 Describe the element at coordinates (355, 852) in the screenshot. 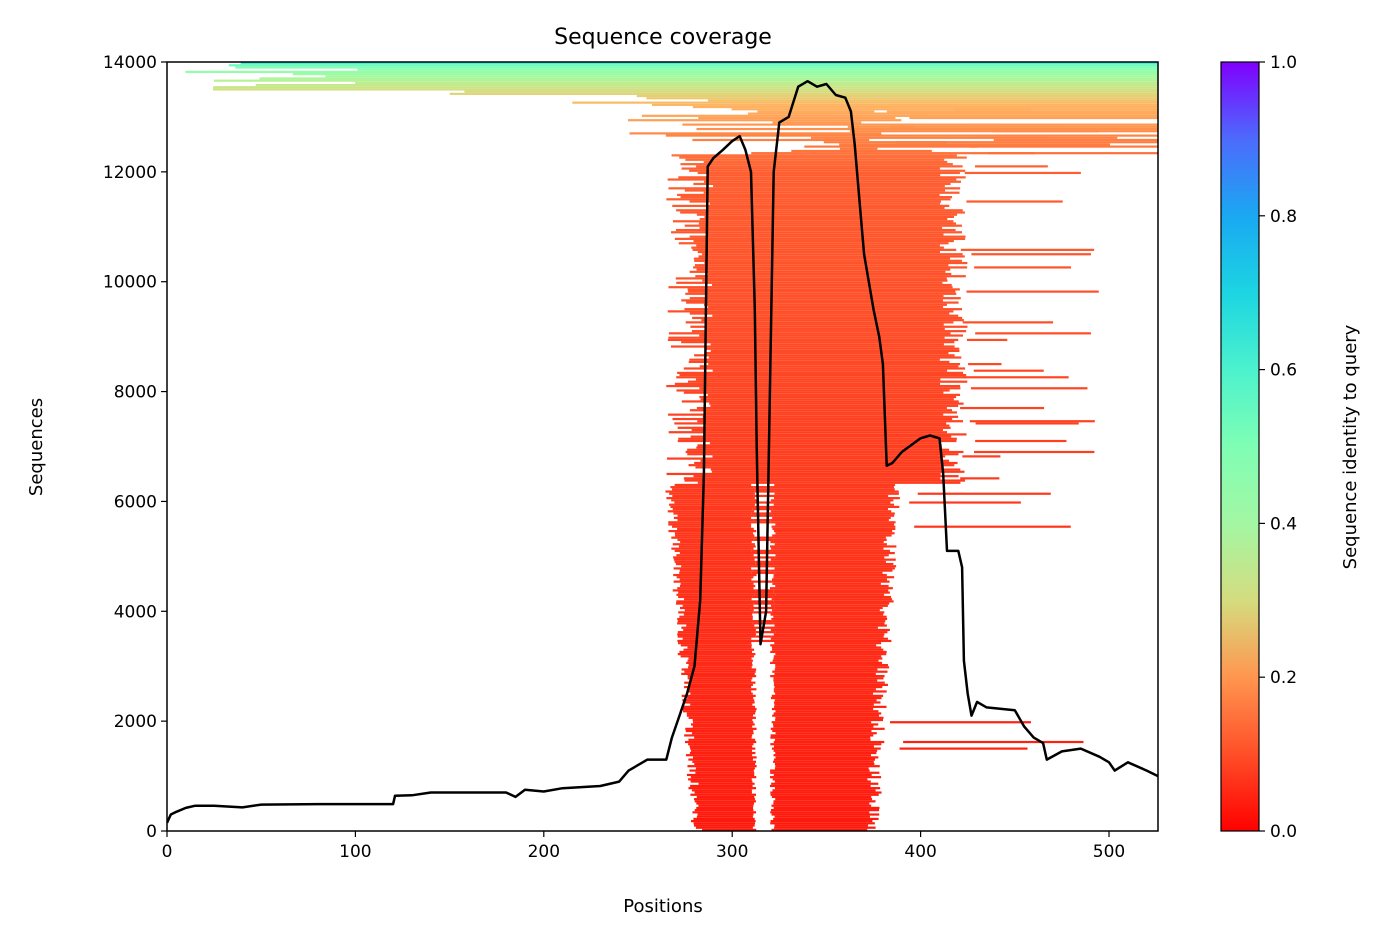

I see `x-tick-label: 100` at that location.